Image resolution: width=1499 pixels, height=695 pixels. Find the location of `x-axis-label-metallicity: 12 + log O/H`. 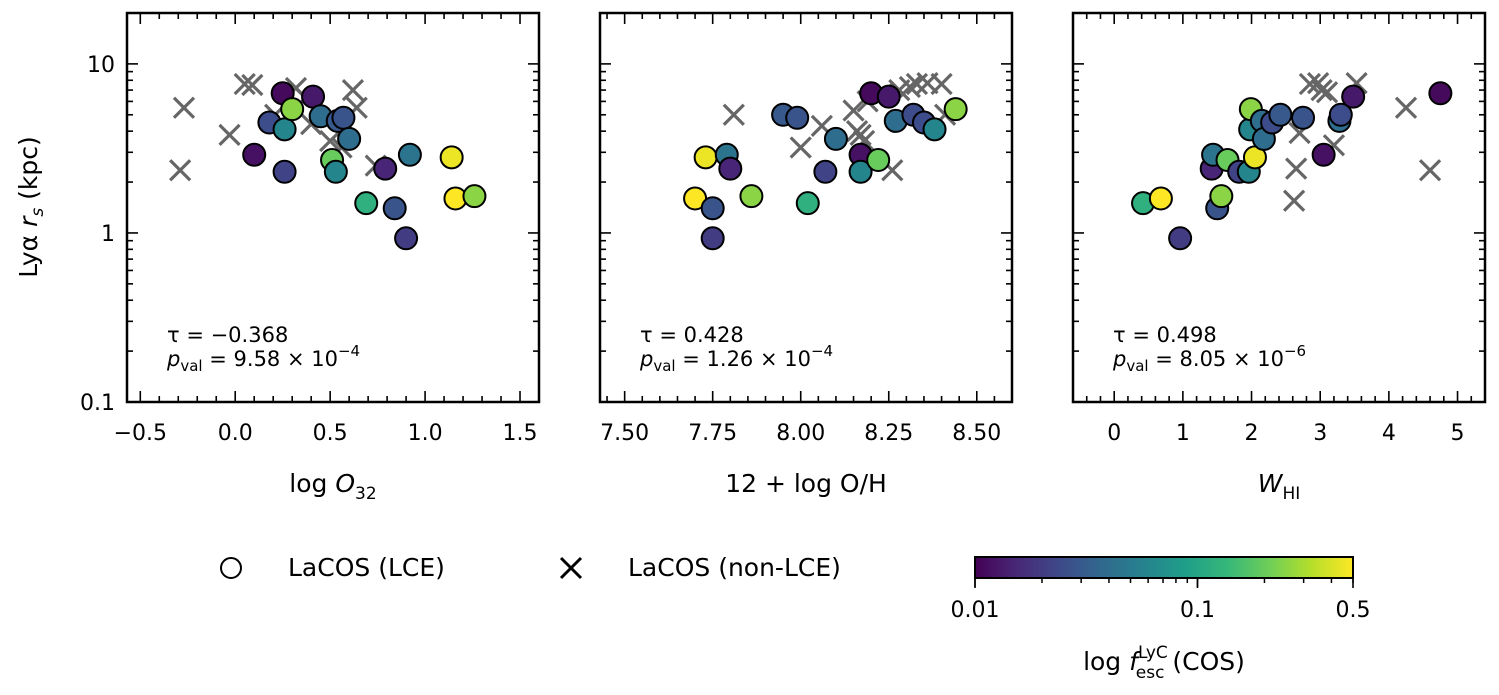

x-axis-label-metallicity: 12 + log O/H is located at coordinates (806, 483).